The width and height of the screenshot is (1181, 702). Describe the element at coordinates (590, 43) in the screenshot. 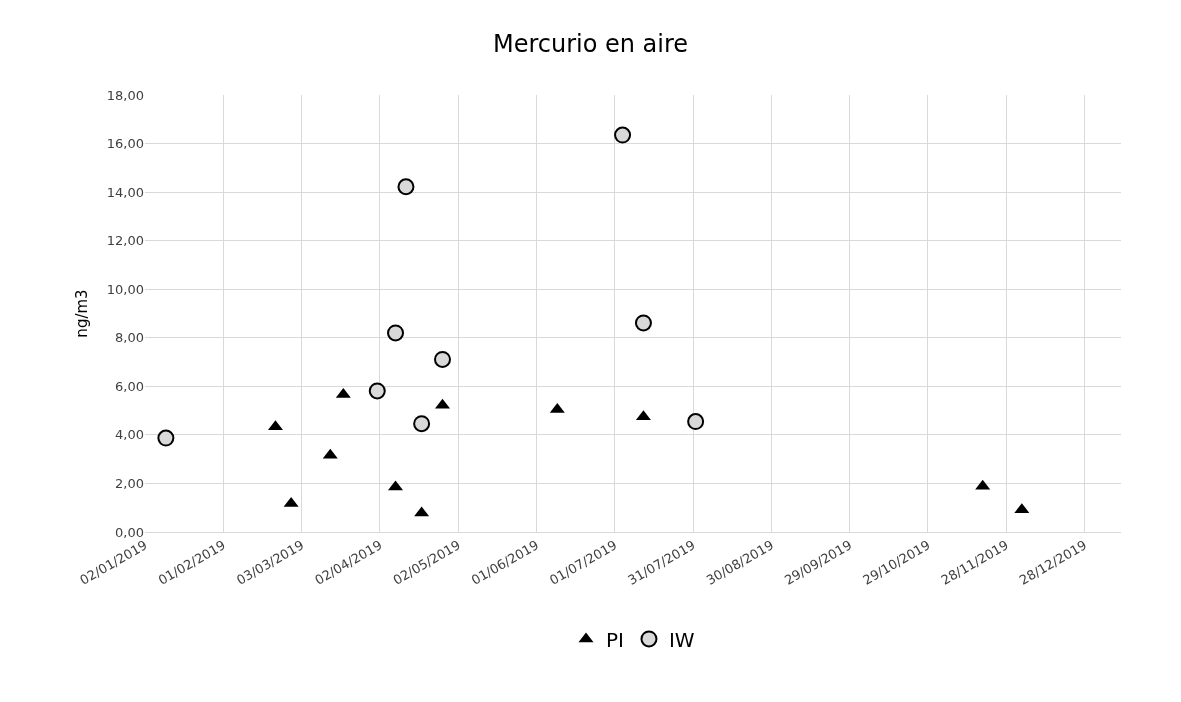

I see `chart-title: Mercurio en aire` at that location.